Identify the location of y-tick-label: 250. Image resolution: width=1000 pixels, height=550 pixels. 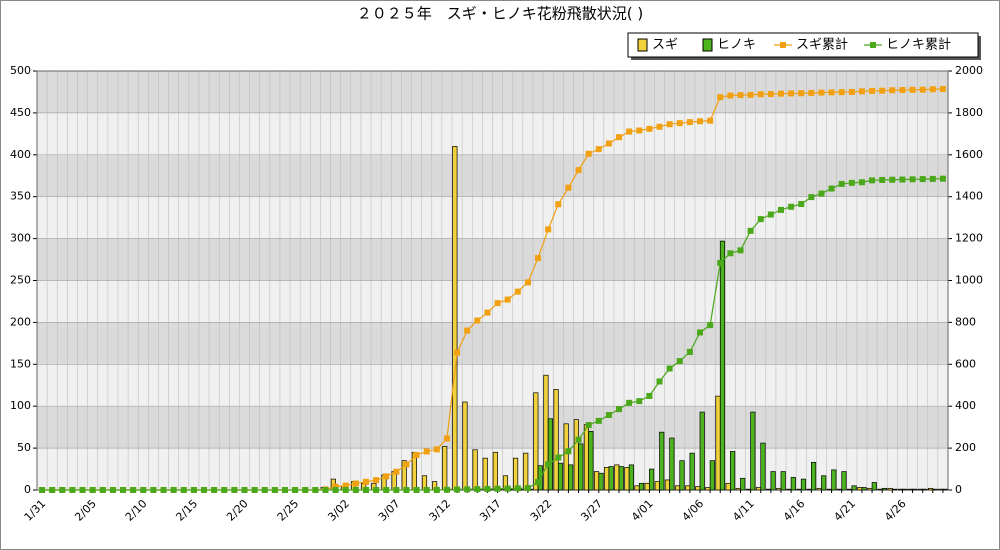
(20, 280).